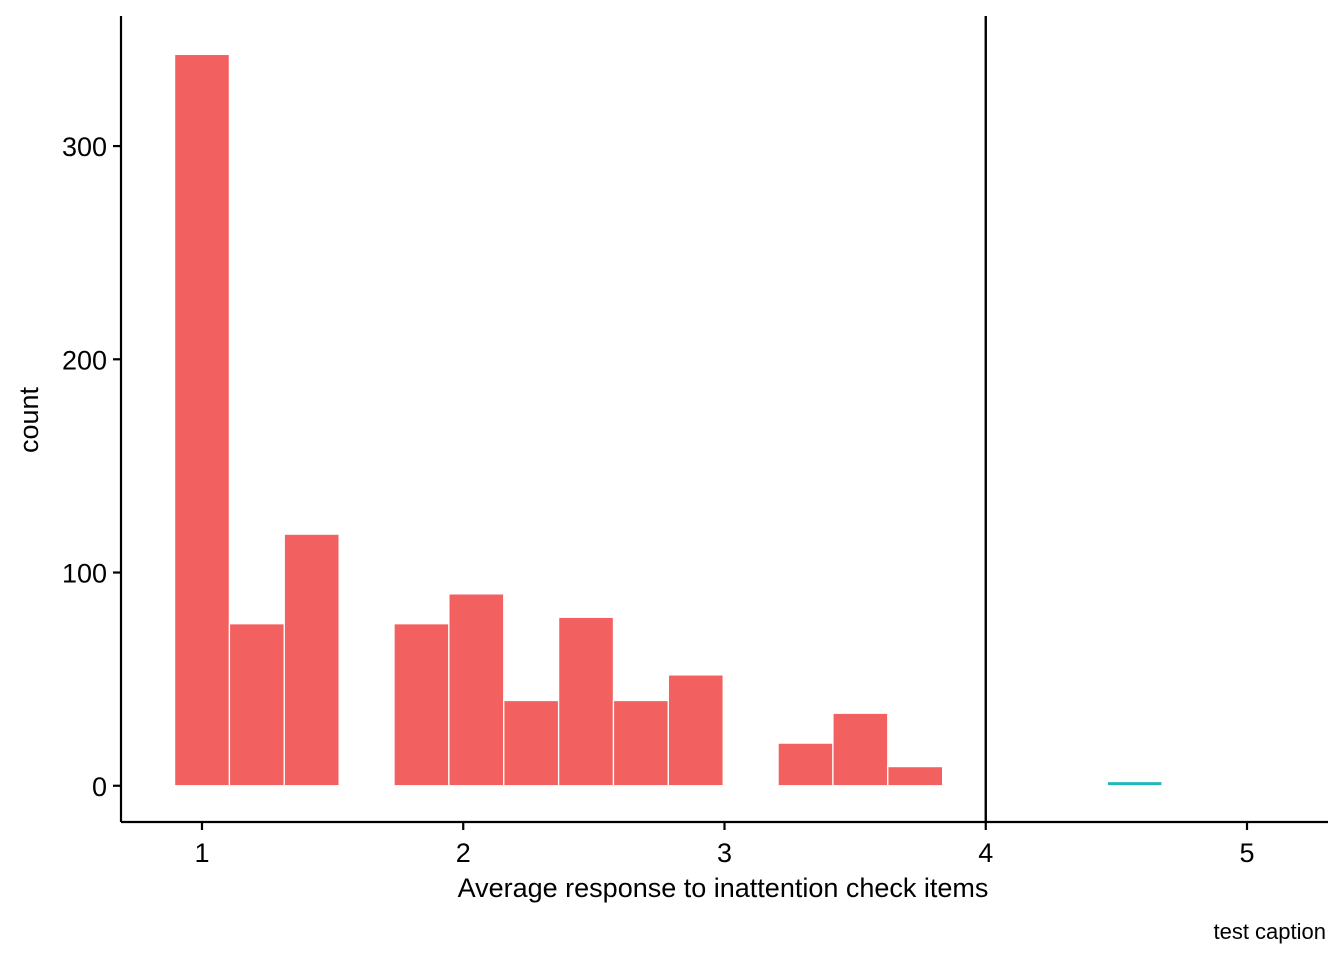 The image size is (1344, 960). I want to click on x-tick-label-4: 5, so click(1246, 853).